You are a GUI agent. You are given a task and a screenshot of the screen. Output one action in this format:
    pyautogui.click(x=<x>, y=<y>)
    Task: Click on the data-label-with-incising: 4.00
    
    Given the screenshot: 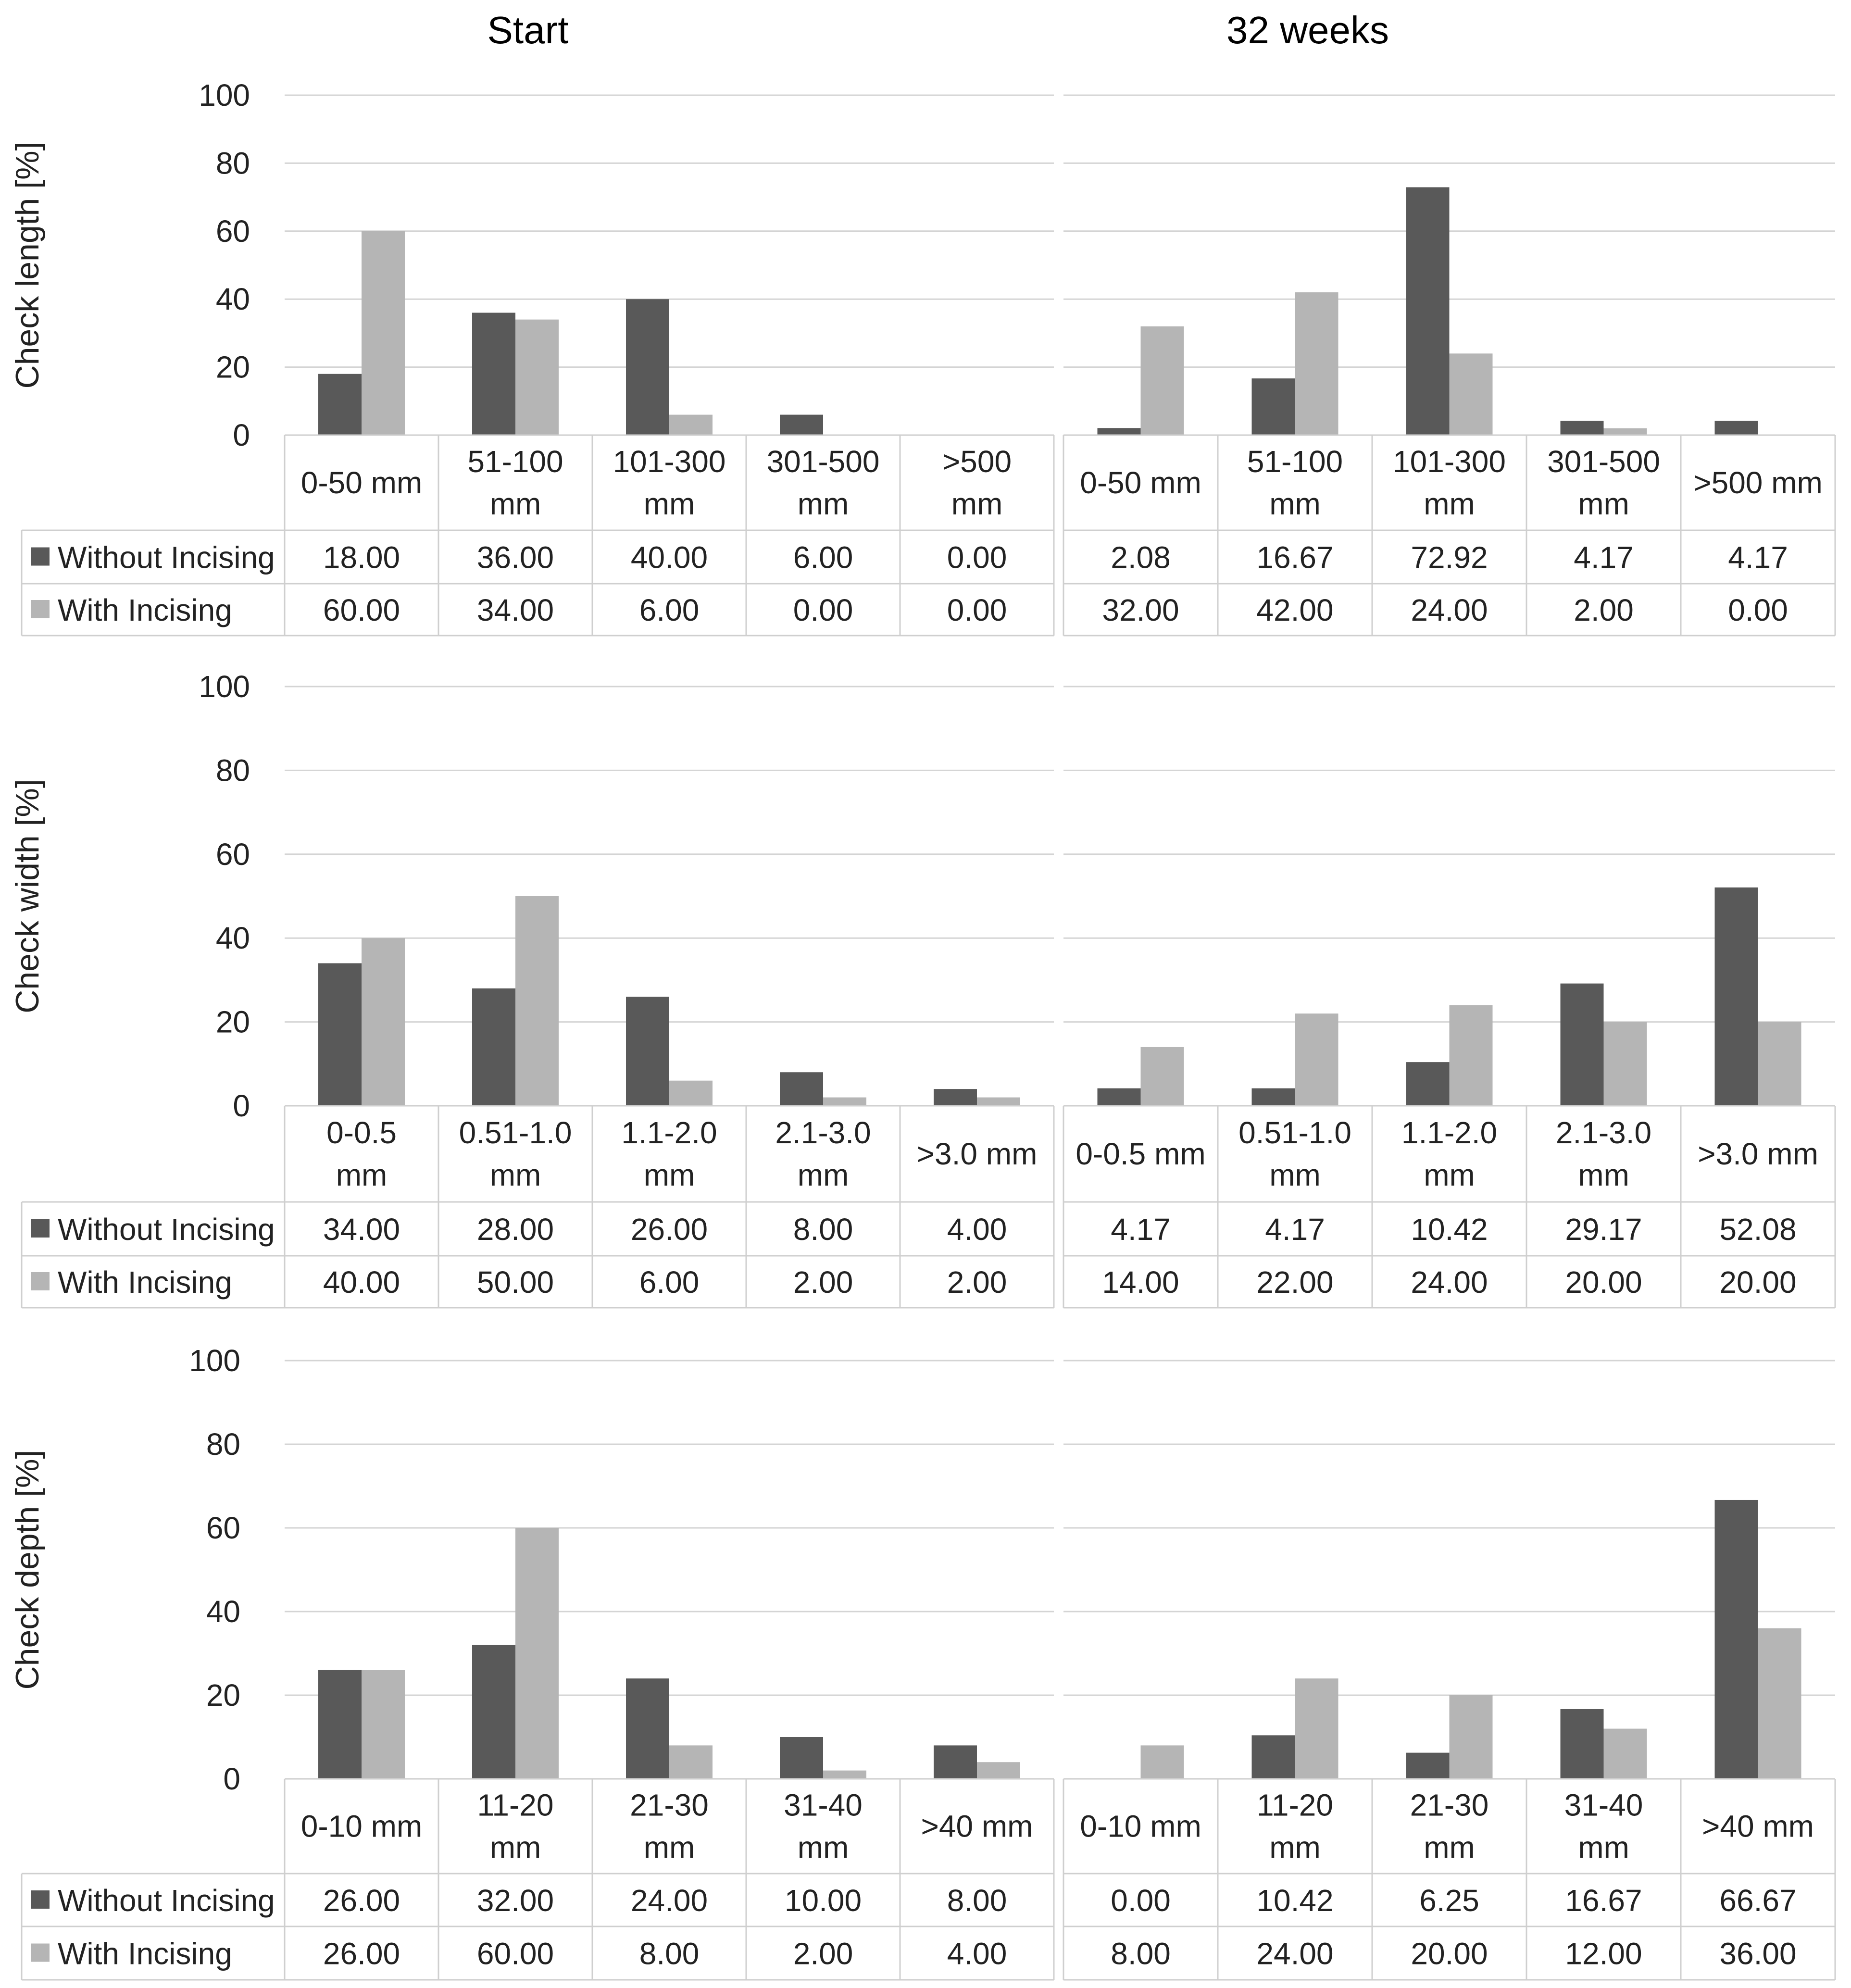 What is the action you would take?
    pyautogui.click(x=977, y=1954)
    